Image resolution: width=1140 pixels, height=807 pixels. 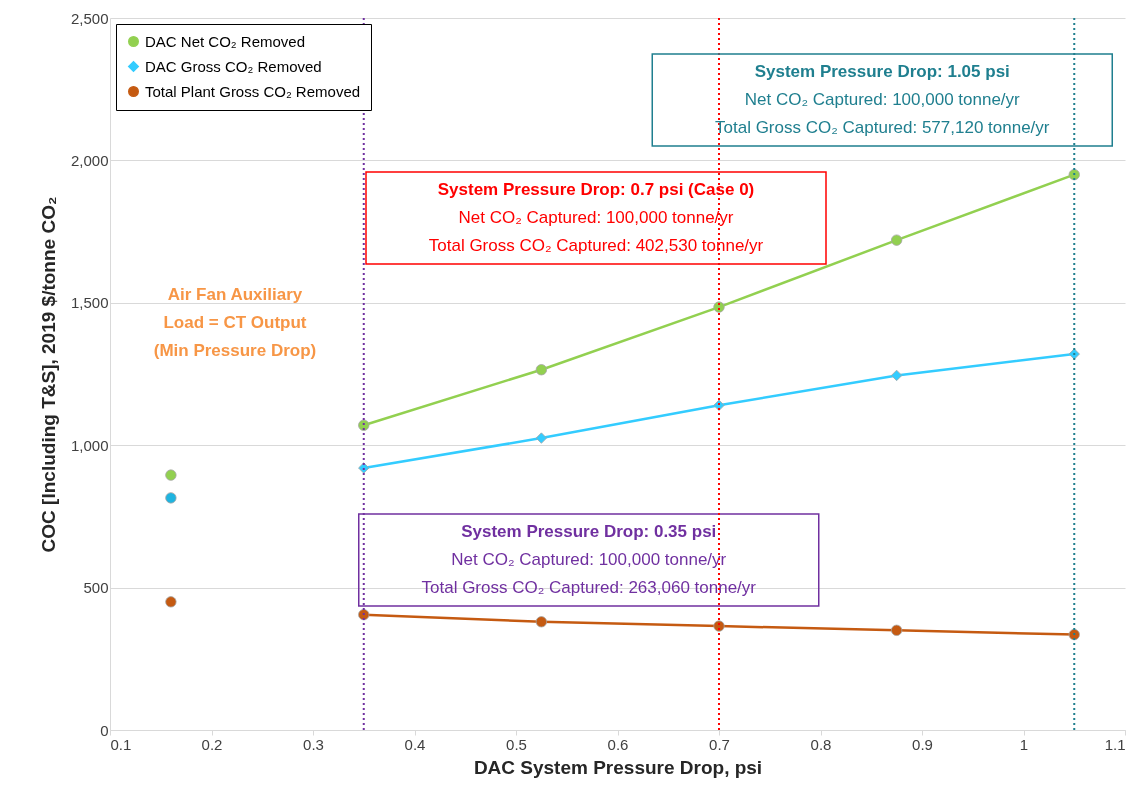 I want to click on x-tick-label: 0.1, so click(x=121, y=744).